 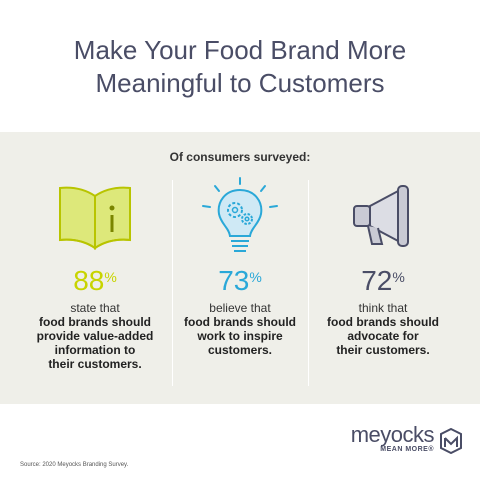 I want to click on desc-line: advocate for, so click(x=383, y=336).